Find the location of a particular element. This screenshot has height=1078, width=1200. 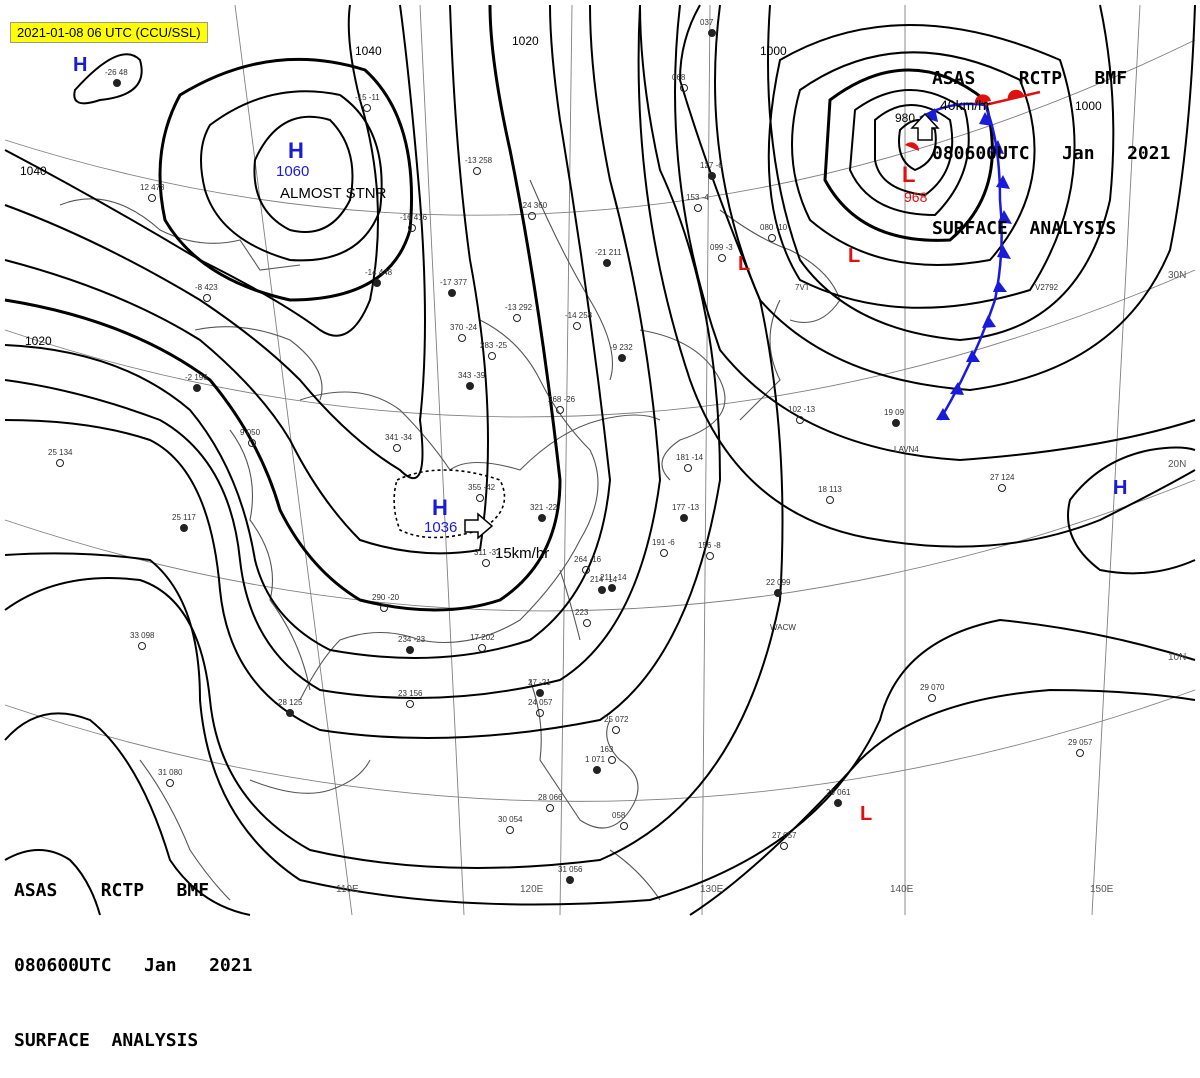

station-plot-label: 22 099 is located at coordinates (778, 582).